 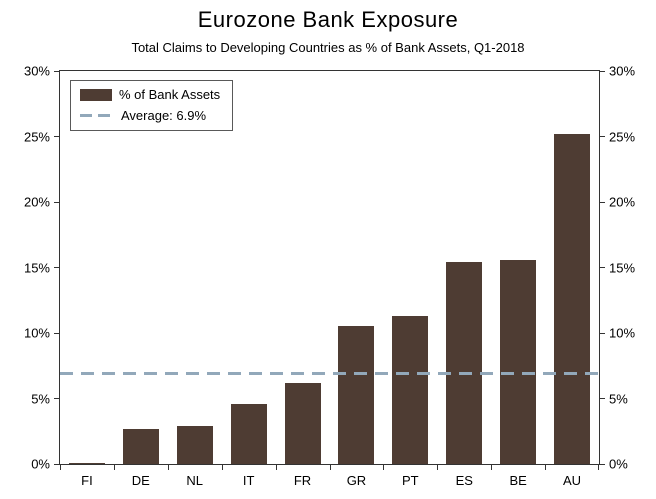 What do you see at coordinates (302, 423) in the screenshot?
I see `bar-fr` at bounding box center [302, 423].